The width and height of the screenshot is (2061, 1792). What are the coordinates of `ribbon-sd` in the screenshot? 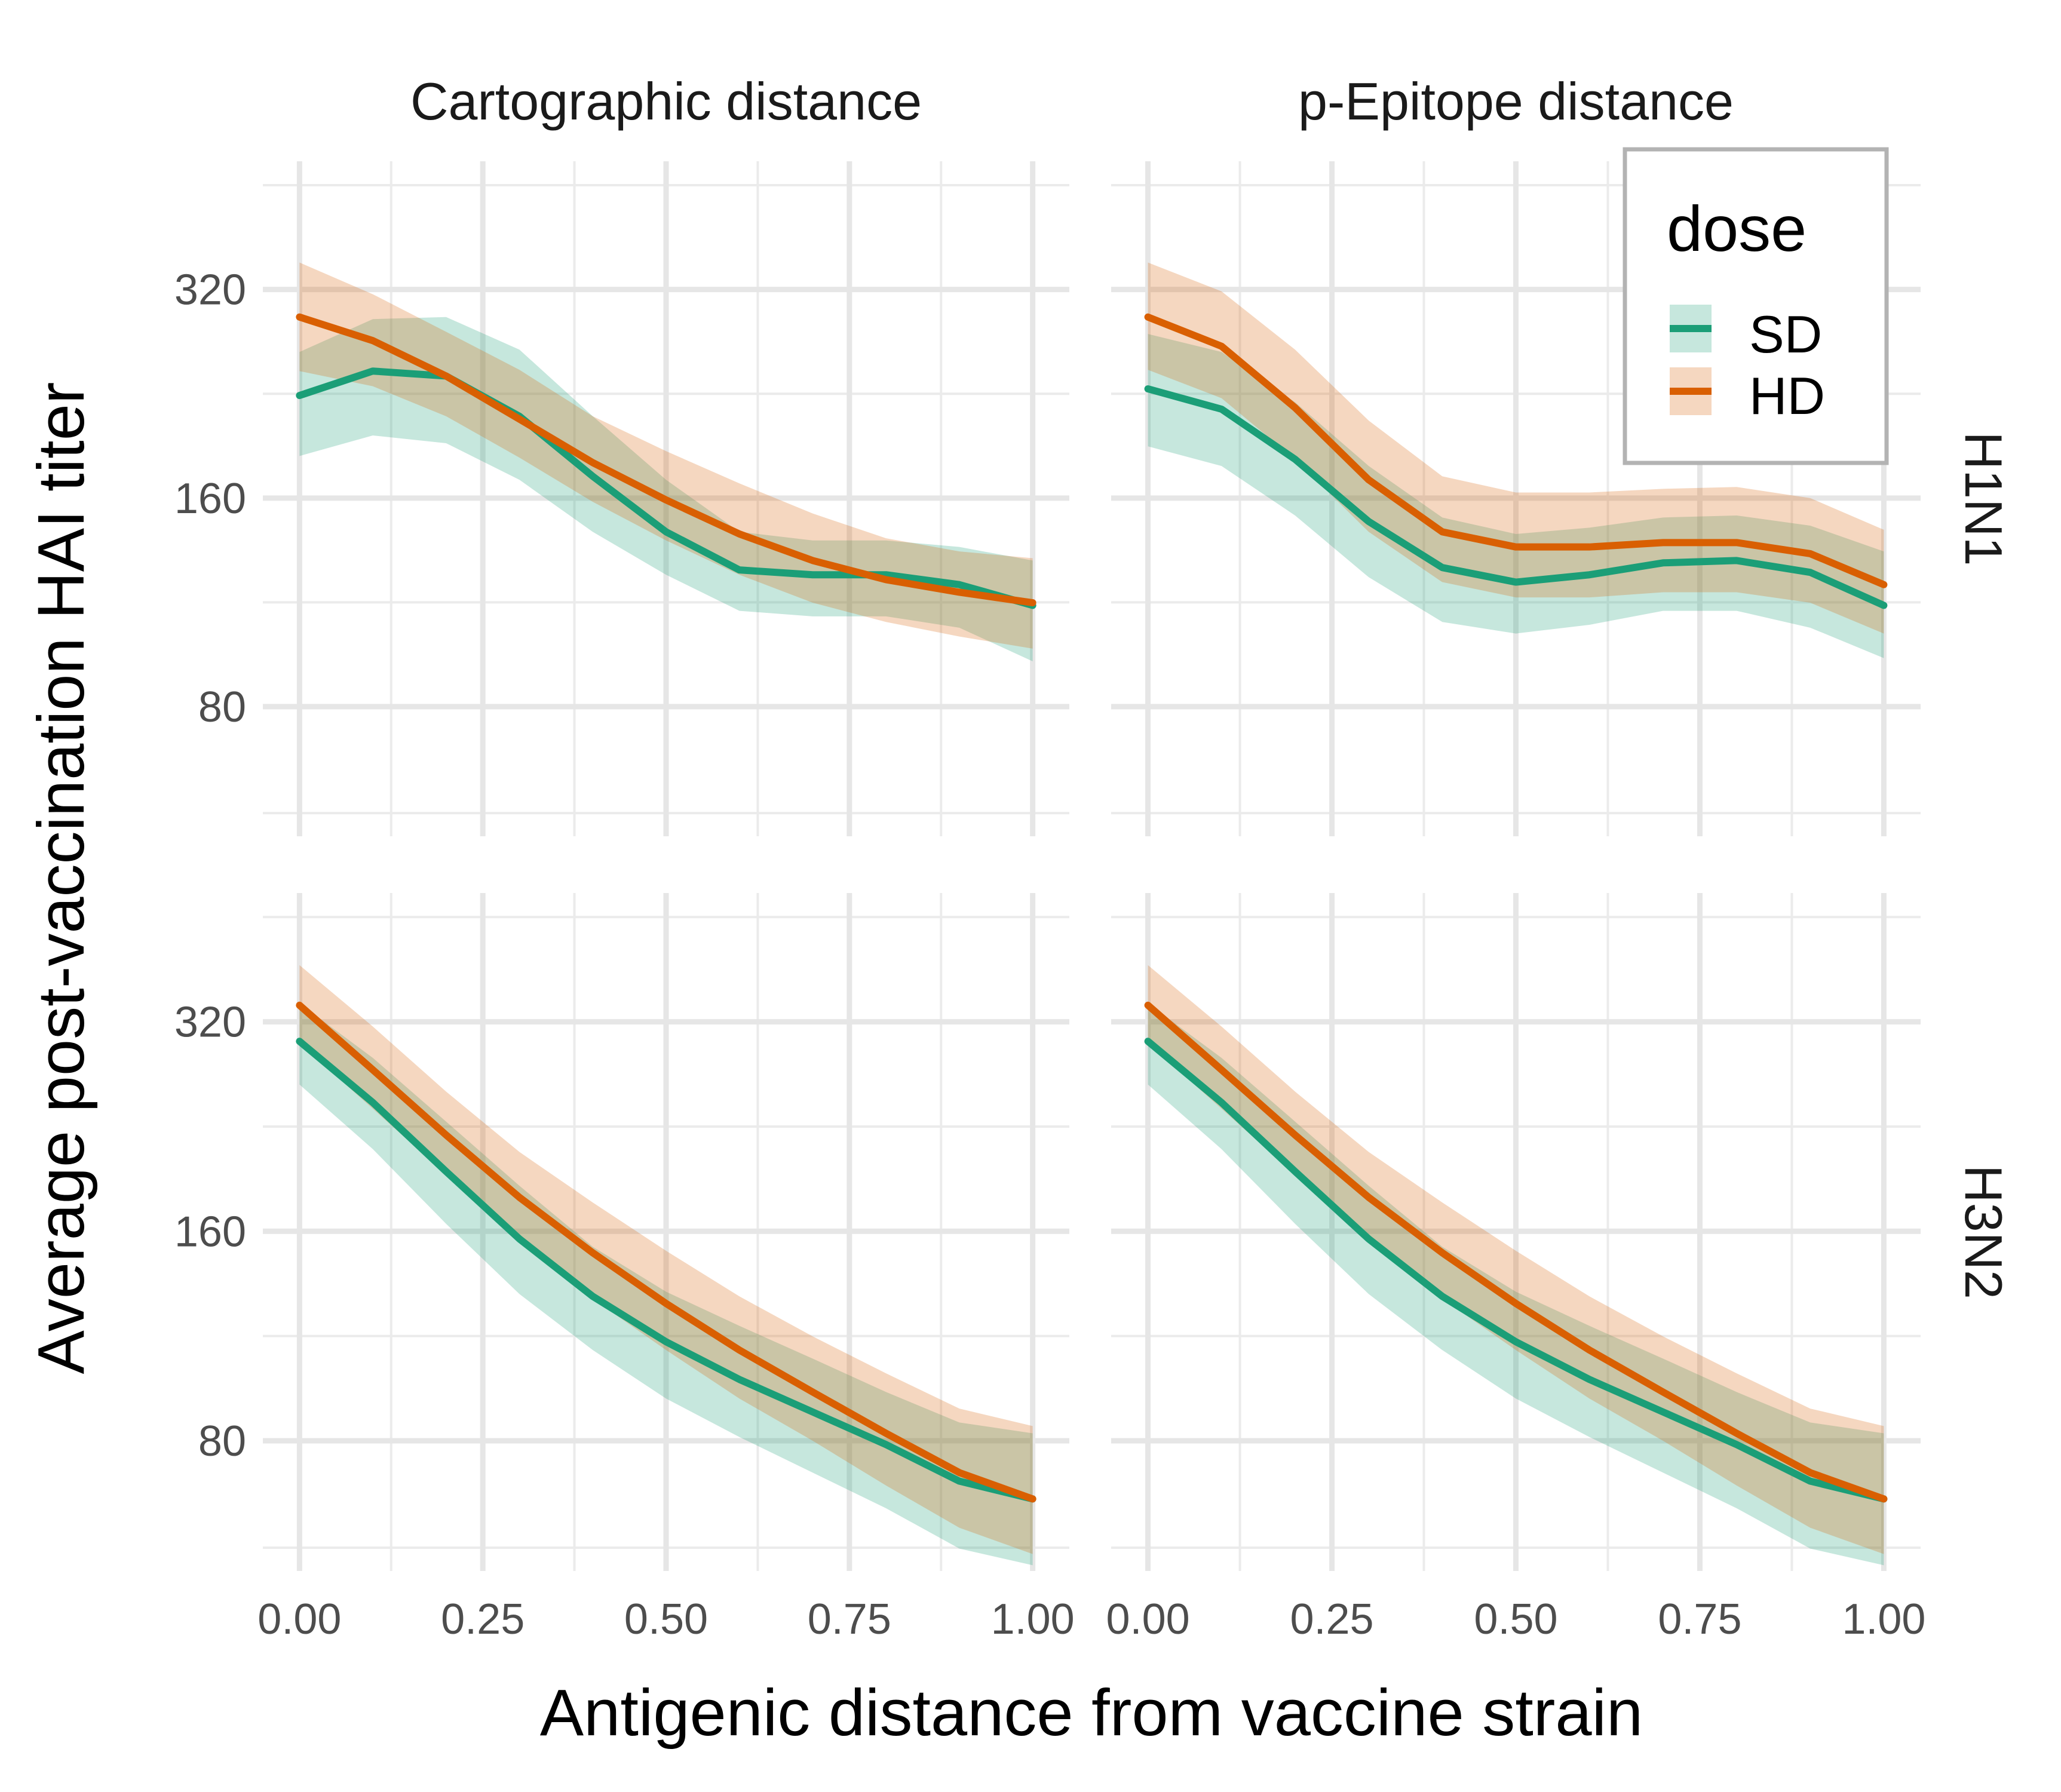 It's located at (1516, 496).